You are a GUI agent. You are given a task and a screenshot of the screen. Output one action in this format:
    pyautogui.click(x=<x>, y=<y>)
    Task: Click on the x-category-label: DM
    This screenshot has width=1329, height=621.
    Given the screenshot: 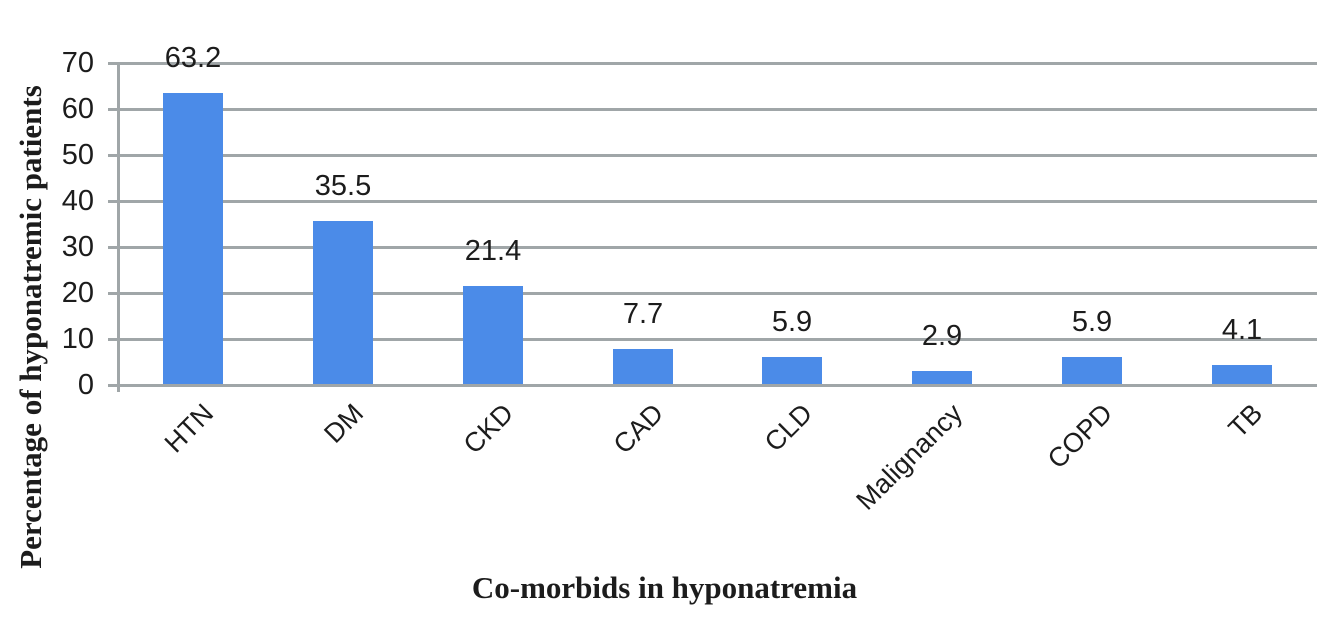 What is the action you would take?
    pyautogui.click(x=344, y=423)
    